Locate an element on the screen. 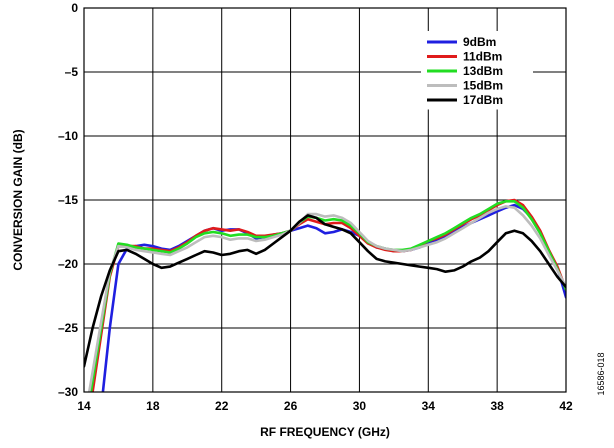 The width and height of the screenshot is (614, 448). legend-label: 9dBm is located at coordinates (479, 42).